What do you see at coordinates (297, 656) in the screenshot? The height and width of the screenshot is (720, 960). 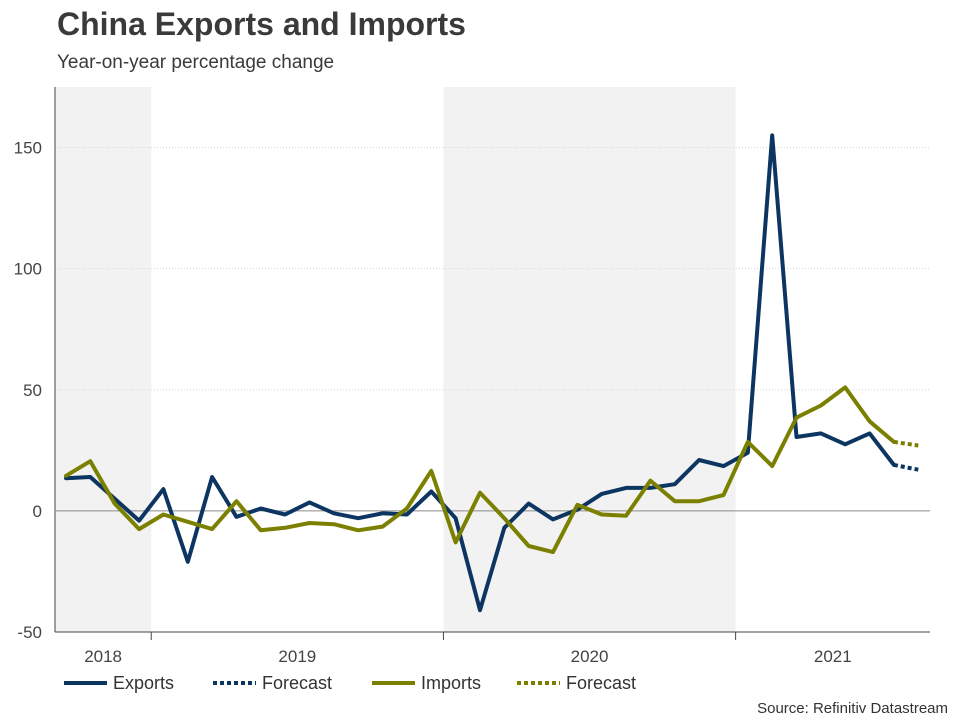 I see `x-tick-label: 2019` at bounding box center [297, 656].